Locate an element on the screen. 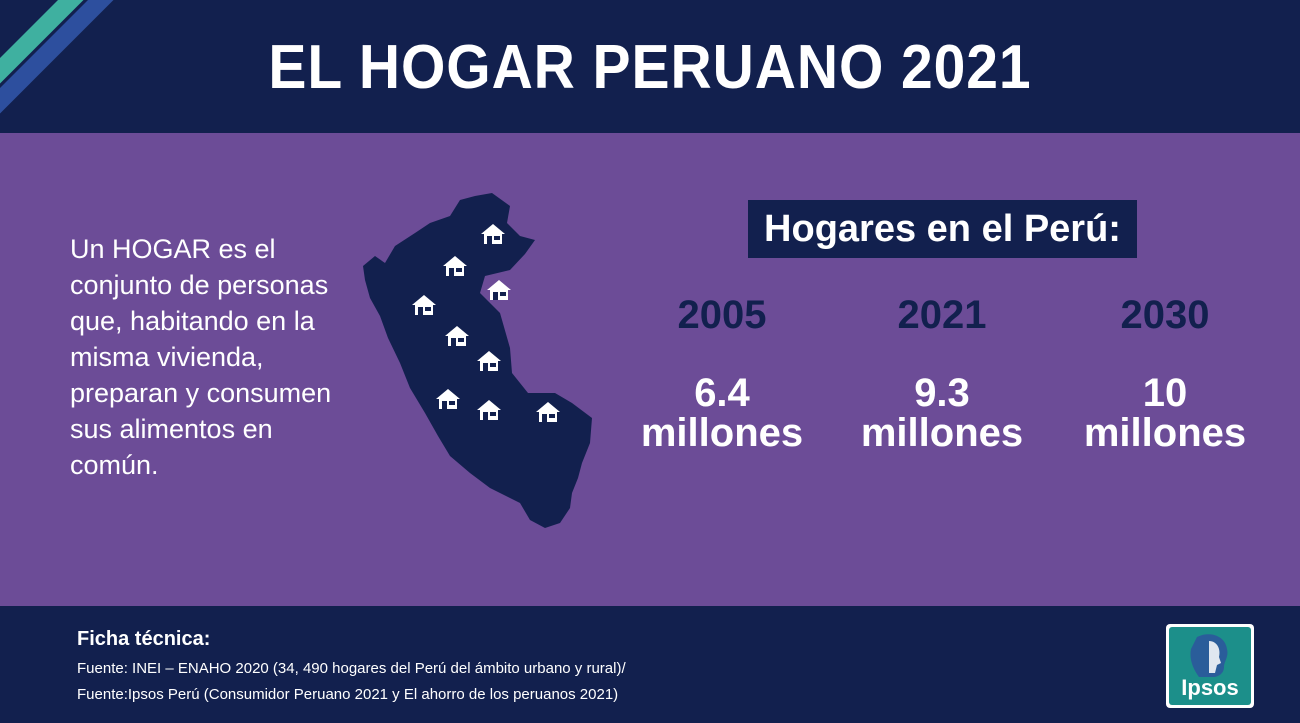  definition-line: sus alimentos en is located at coordinates (171, 429).